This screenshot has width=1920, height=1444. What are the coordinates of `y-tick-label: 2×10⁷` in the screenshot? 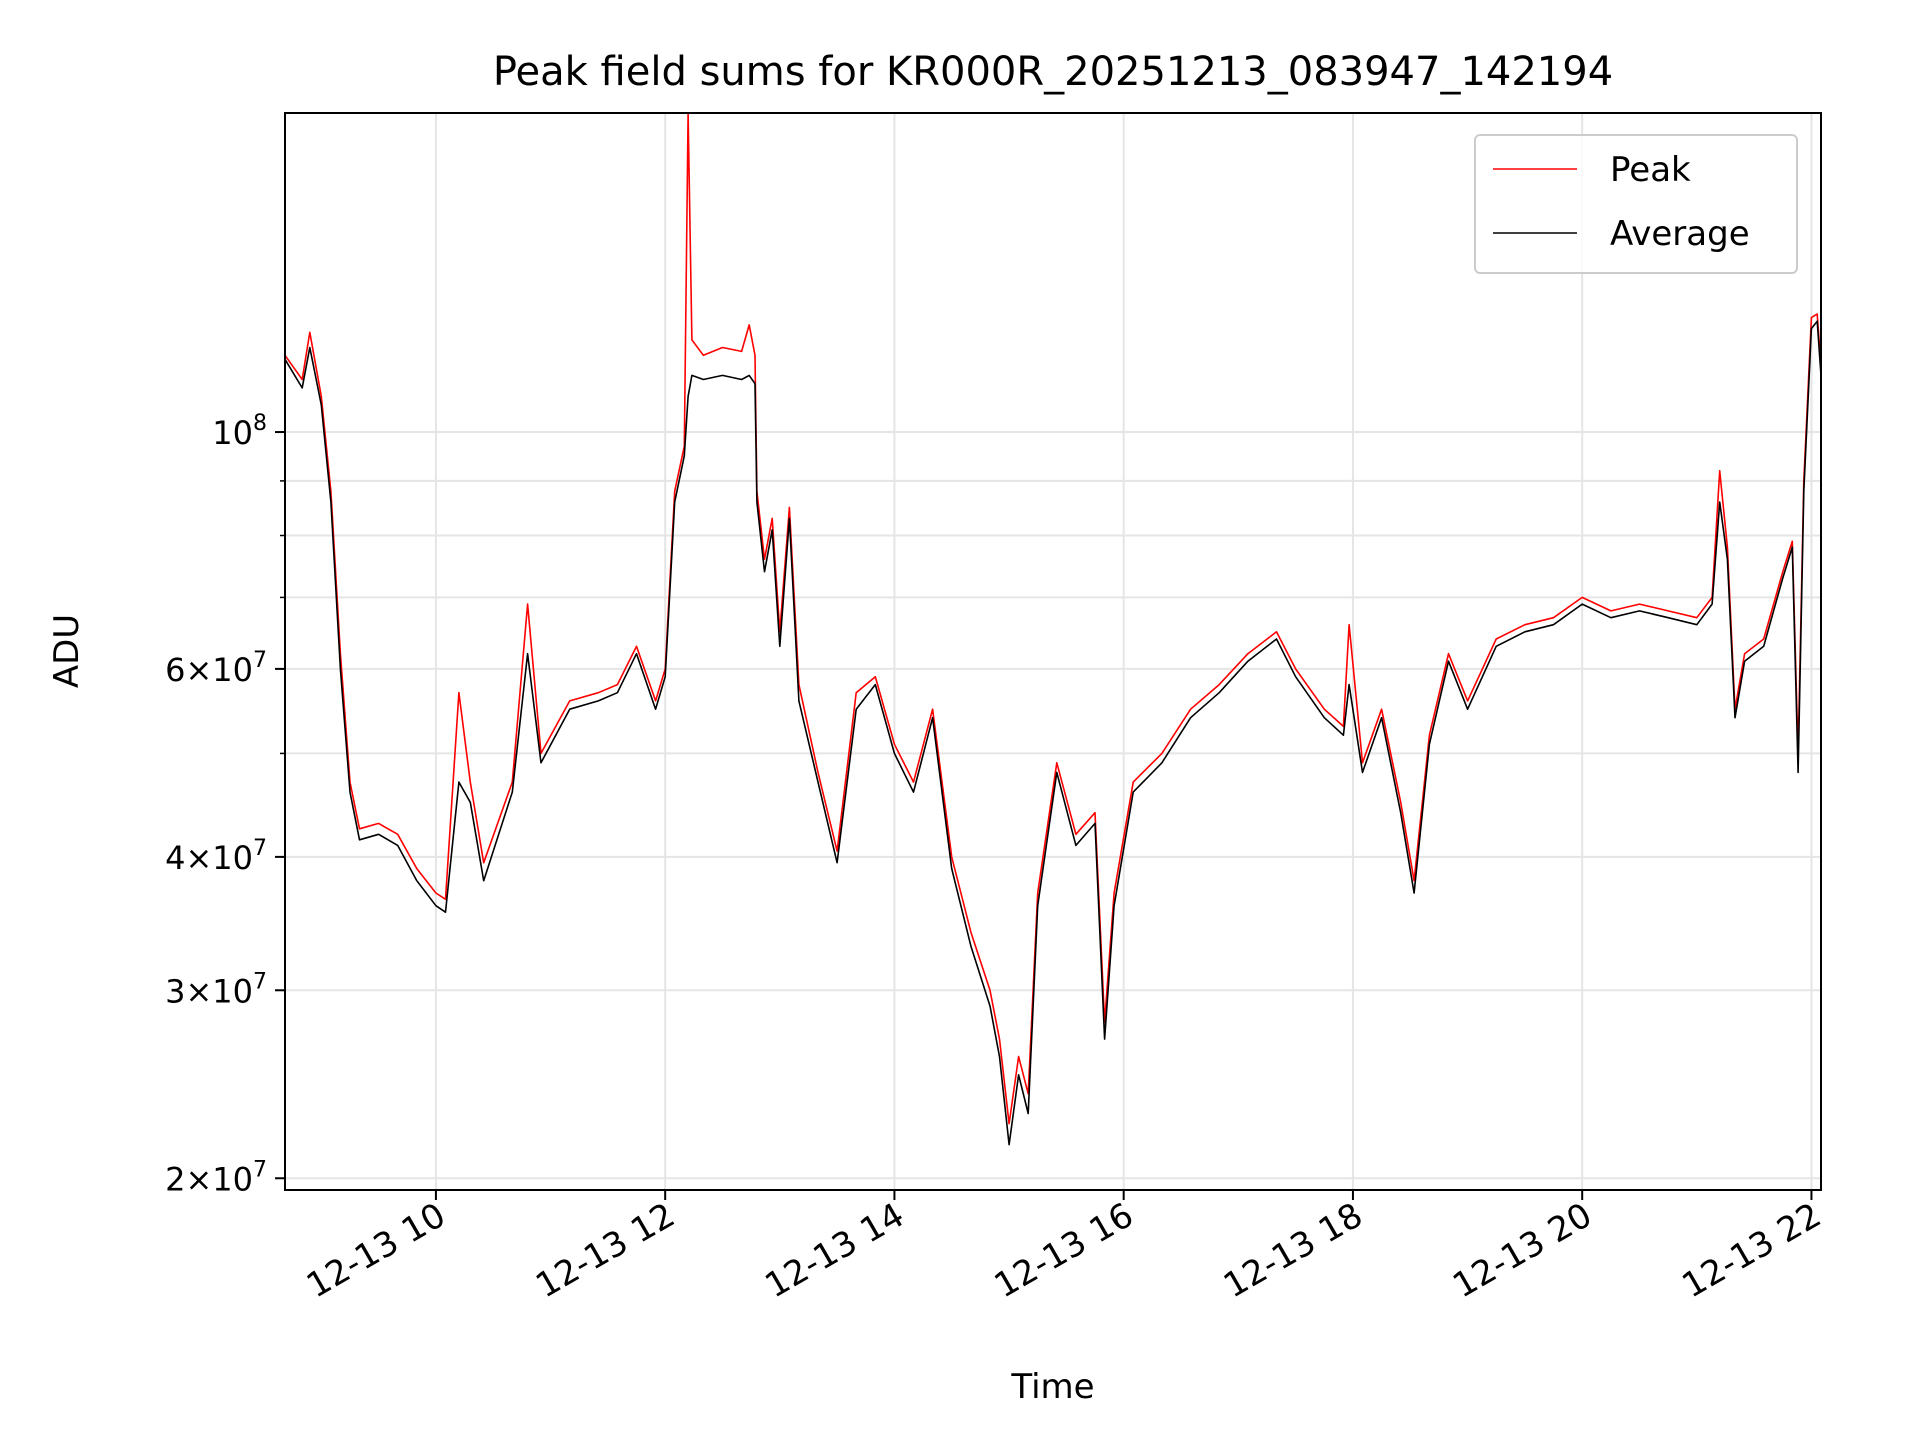 It's located at (216, 1177).